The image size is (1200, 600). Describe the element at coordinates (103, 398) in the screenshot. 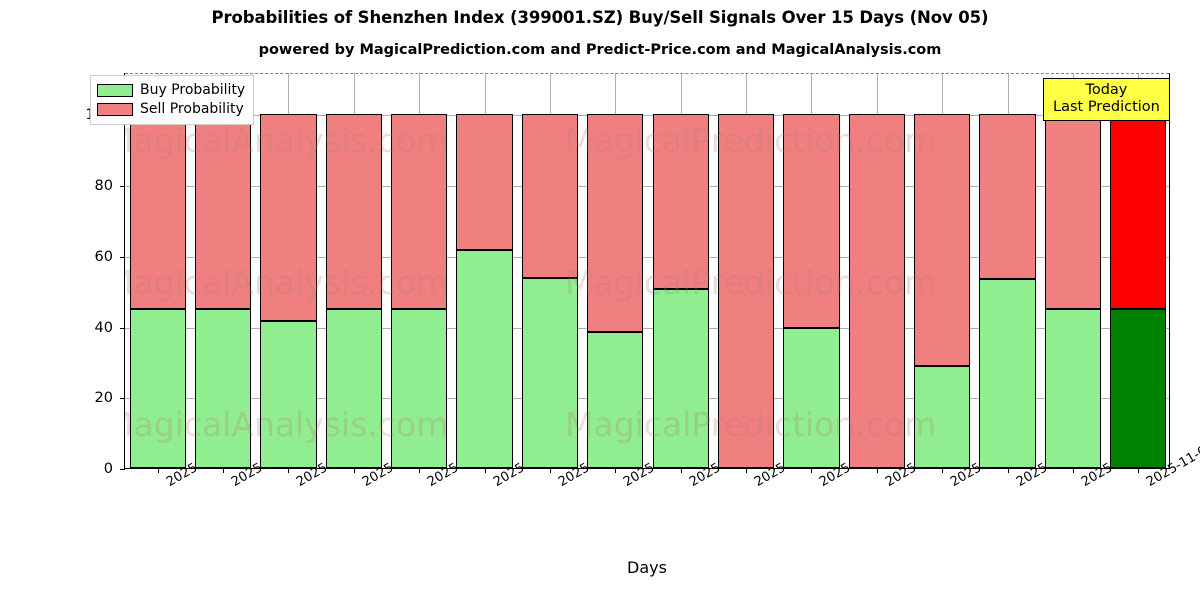

I see `y-tick-label: 20` at that location.